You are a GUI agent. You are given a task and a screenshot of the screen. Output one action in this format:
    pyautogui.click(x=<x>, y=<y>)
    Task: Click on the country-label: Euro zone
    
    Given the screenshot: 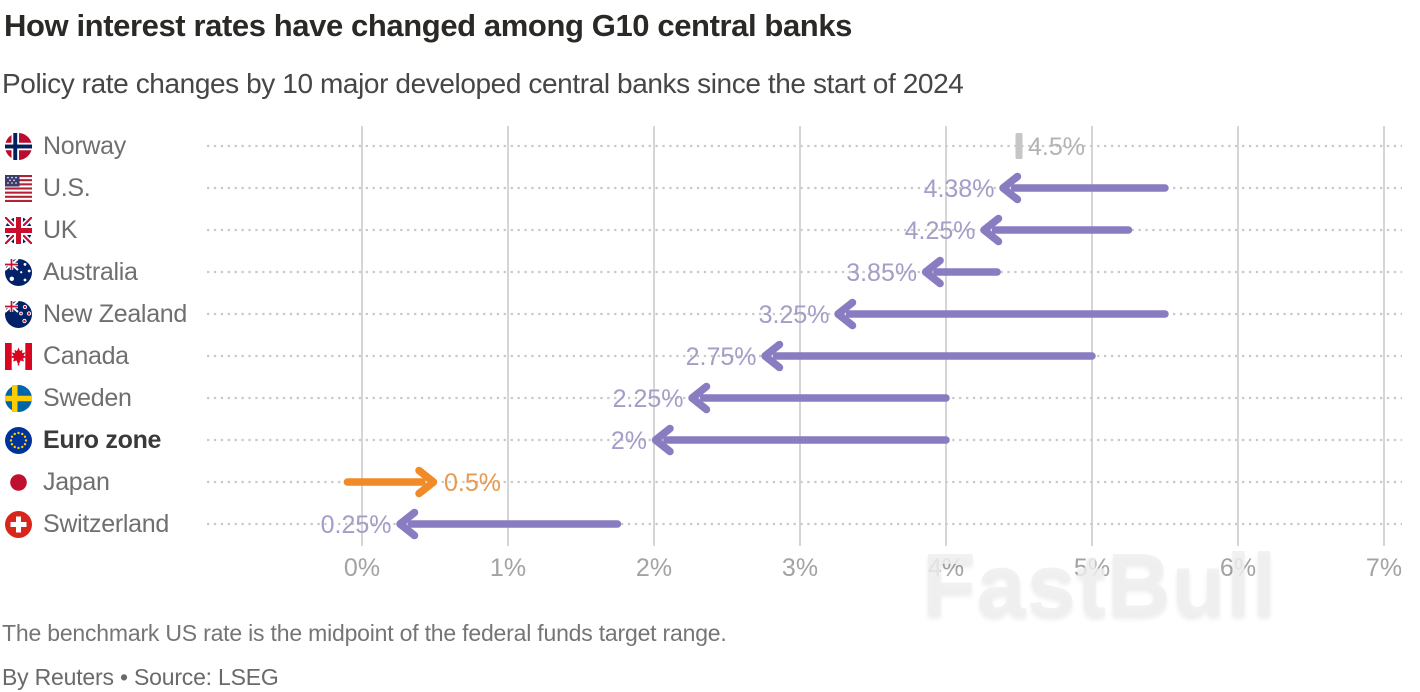 What is the action you would take?
    pyautogui.click(x=102, y=439)
    